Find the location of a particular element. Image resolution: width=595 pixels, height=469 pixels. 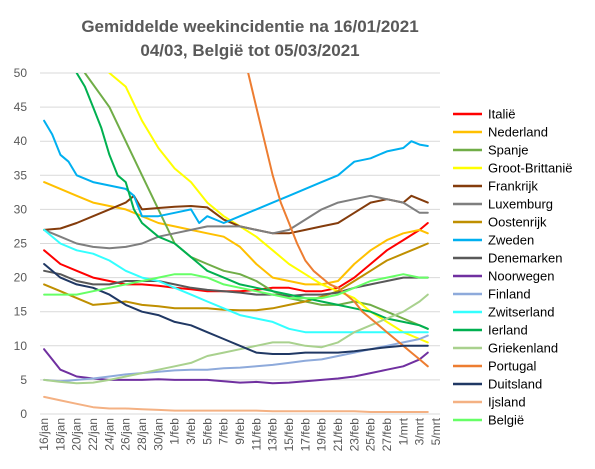

y-tick-label: 40 is located at coordinates (21, 141).